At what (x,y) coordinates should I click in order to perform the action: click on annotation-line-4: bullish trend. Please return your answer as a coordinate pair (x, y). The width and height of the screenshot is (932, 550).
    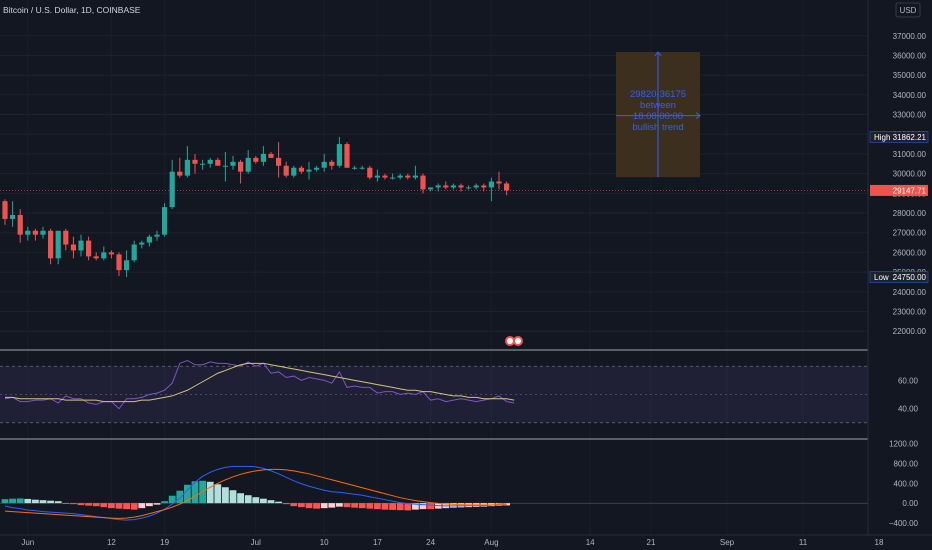
    Looking at the image, I should click on (657, 127).